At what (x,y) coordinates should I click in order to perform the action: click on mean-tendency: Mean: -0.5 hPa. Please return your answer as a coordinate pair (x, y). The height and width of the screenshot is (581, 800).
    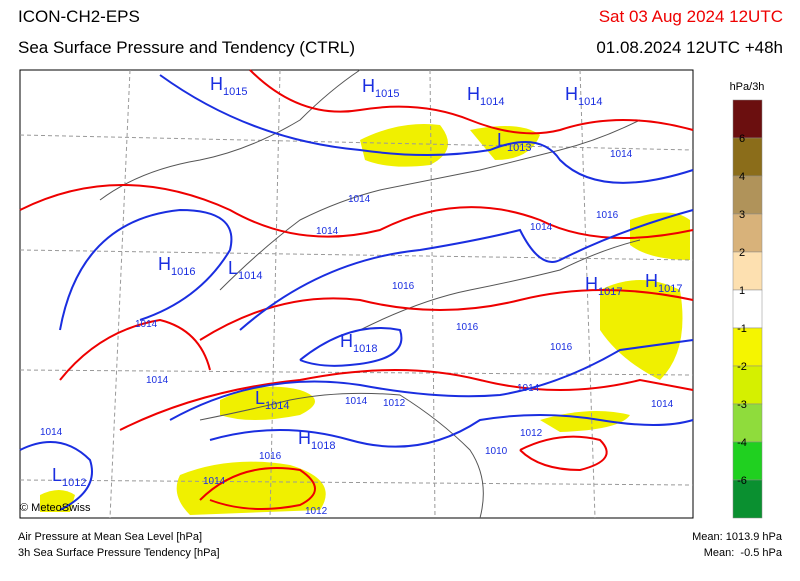
    Looking at the image, I should click on (743, 553).